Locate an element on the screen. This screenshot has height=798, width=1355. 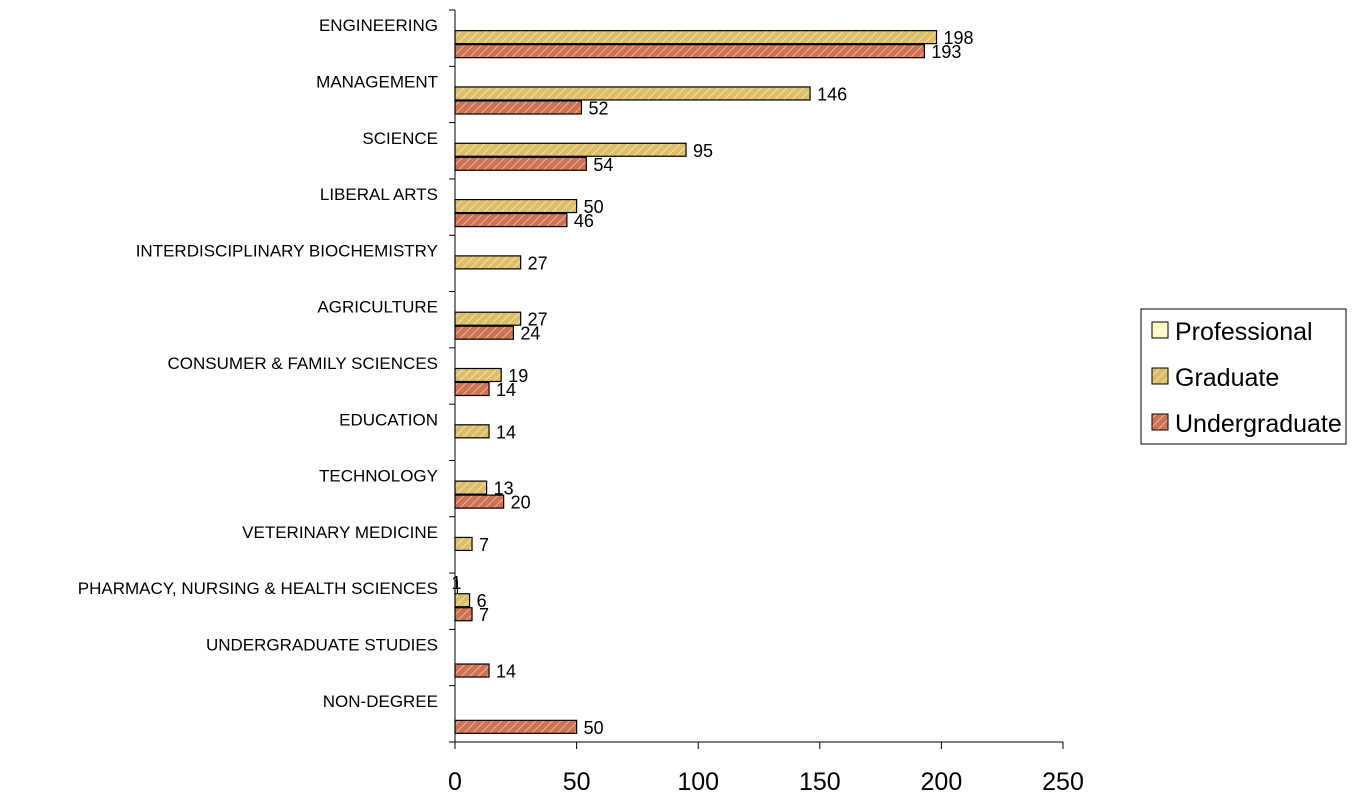
data-label-undergraduate: 46 is located at coordinates (584, 221).